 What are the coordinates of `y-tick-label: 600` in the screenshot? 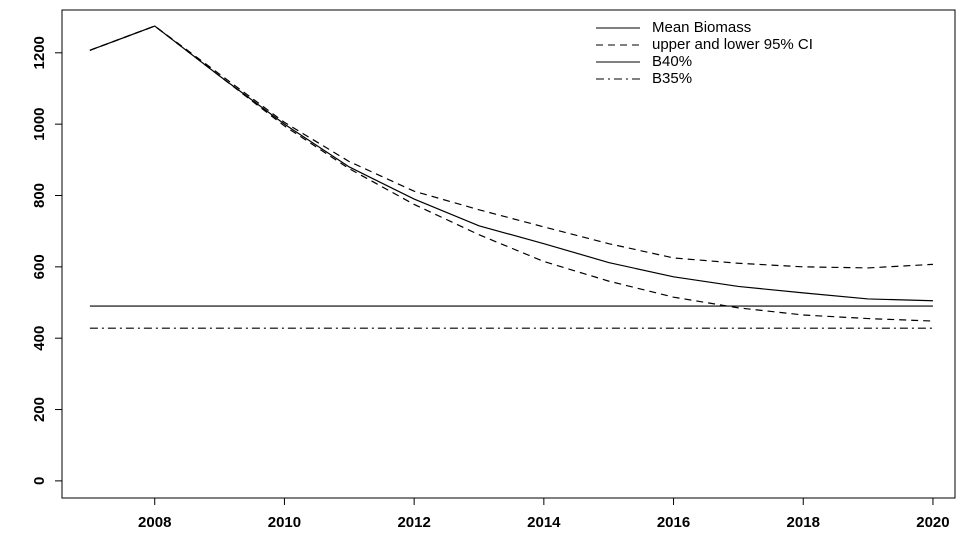 It's located at (39, 266).